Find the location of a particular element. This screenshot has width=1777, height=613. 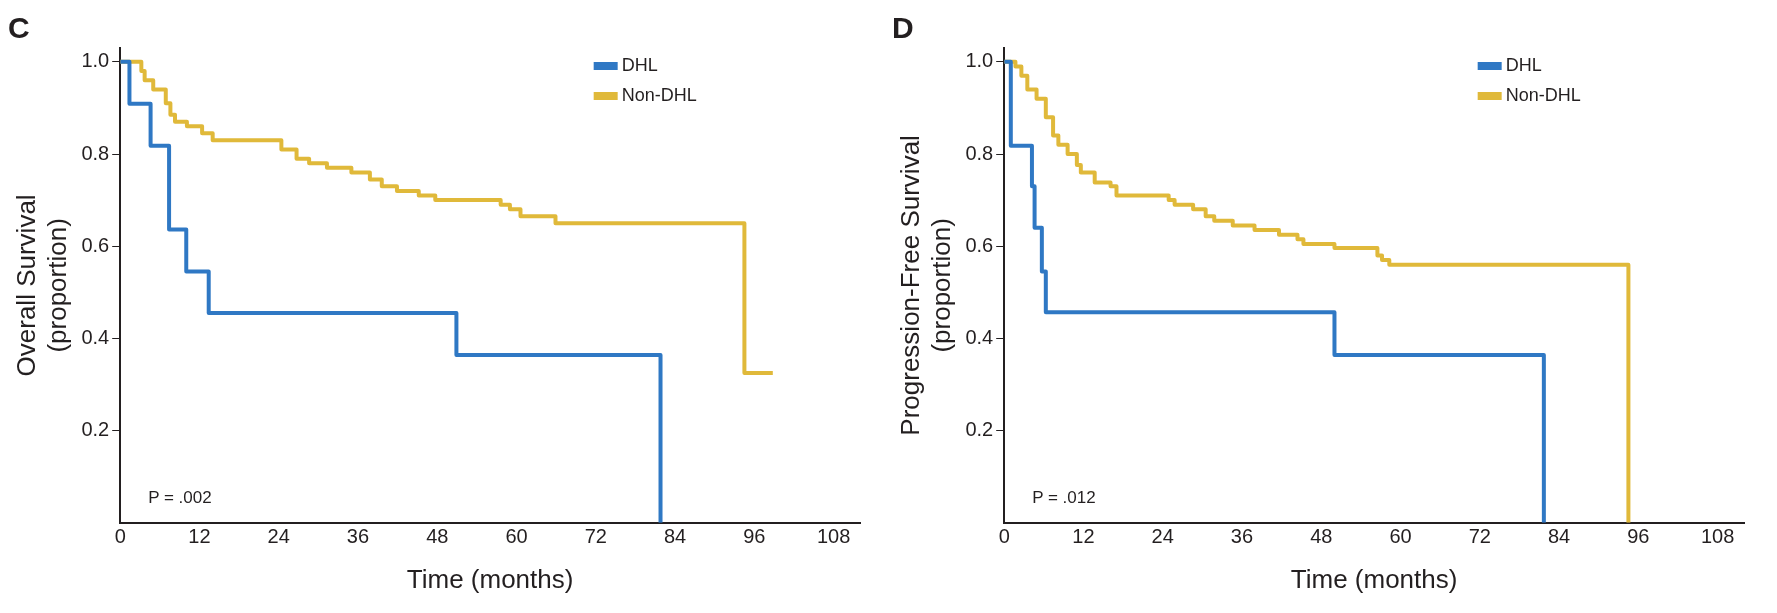

annotation: P = .002 is located at coordinates (180, 497).